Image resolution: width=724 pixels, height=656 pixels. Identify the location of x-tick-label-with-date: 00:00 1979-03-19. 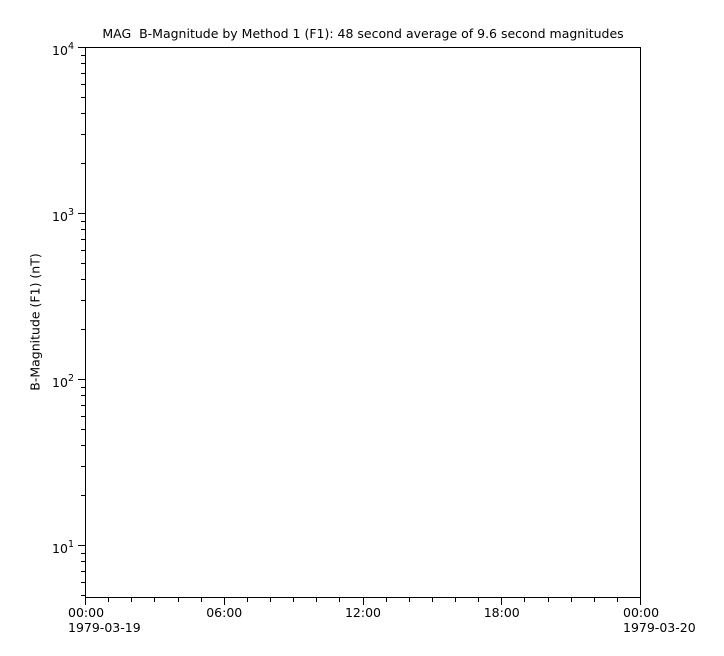
(104, 620).